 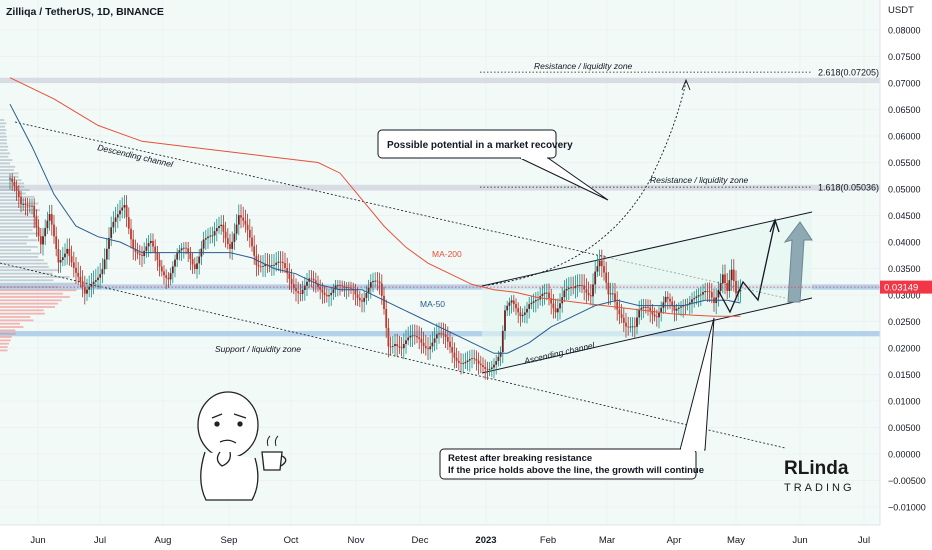 What do you see at coordinates (848, 73) in the screenshot?
I see `fib-level-label: 2.618(0.07205)` at bounding box center [848, 73].